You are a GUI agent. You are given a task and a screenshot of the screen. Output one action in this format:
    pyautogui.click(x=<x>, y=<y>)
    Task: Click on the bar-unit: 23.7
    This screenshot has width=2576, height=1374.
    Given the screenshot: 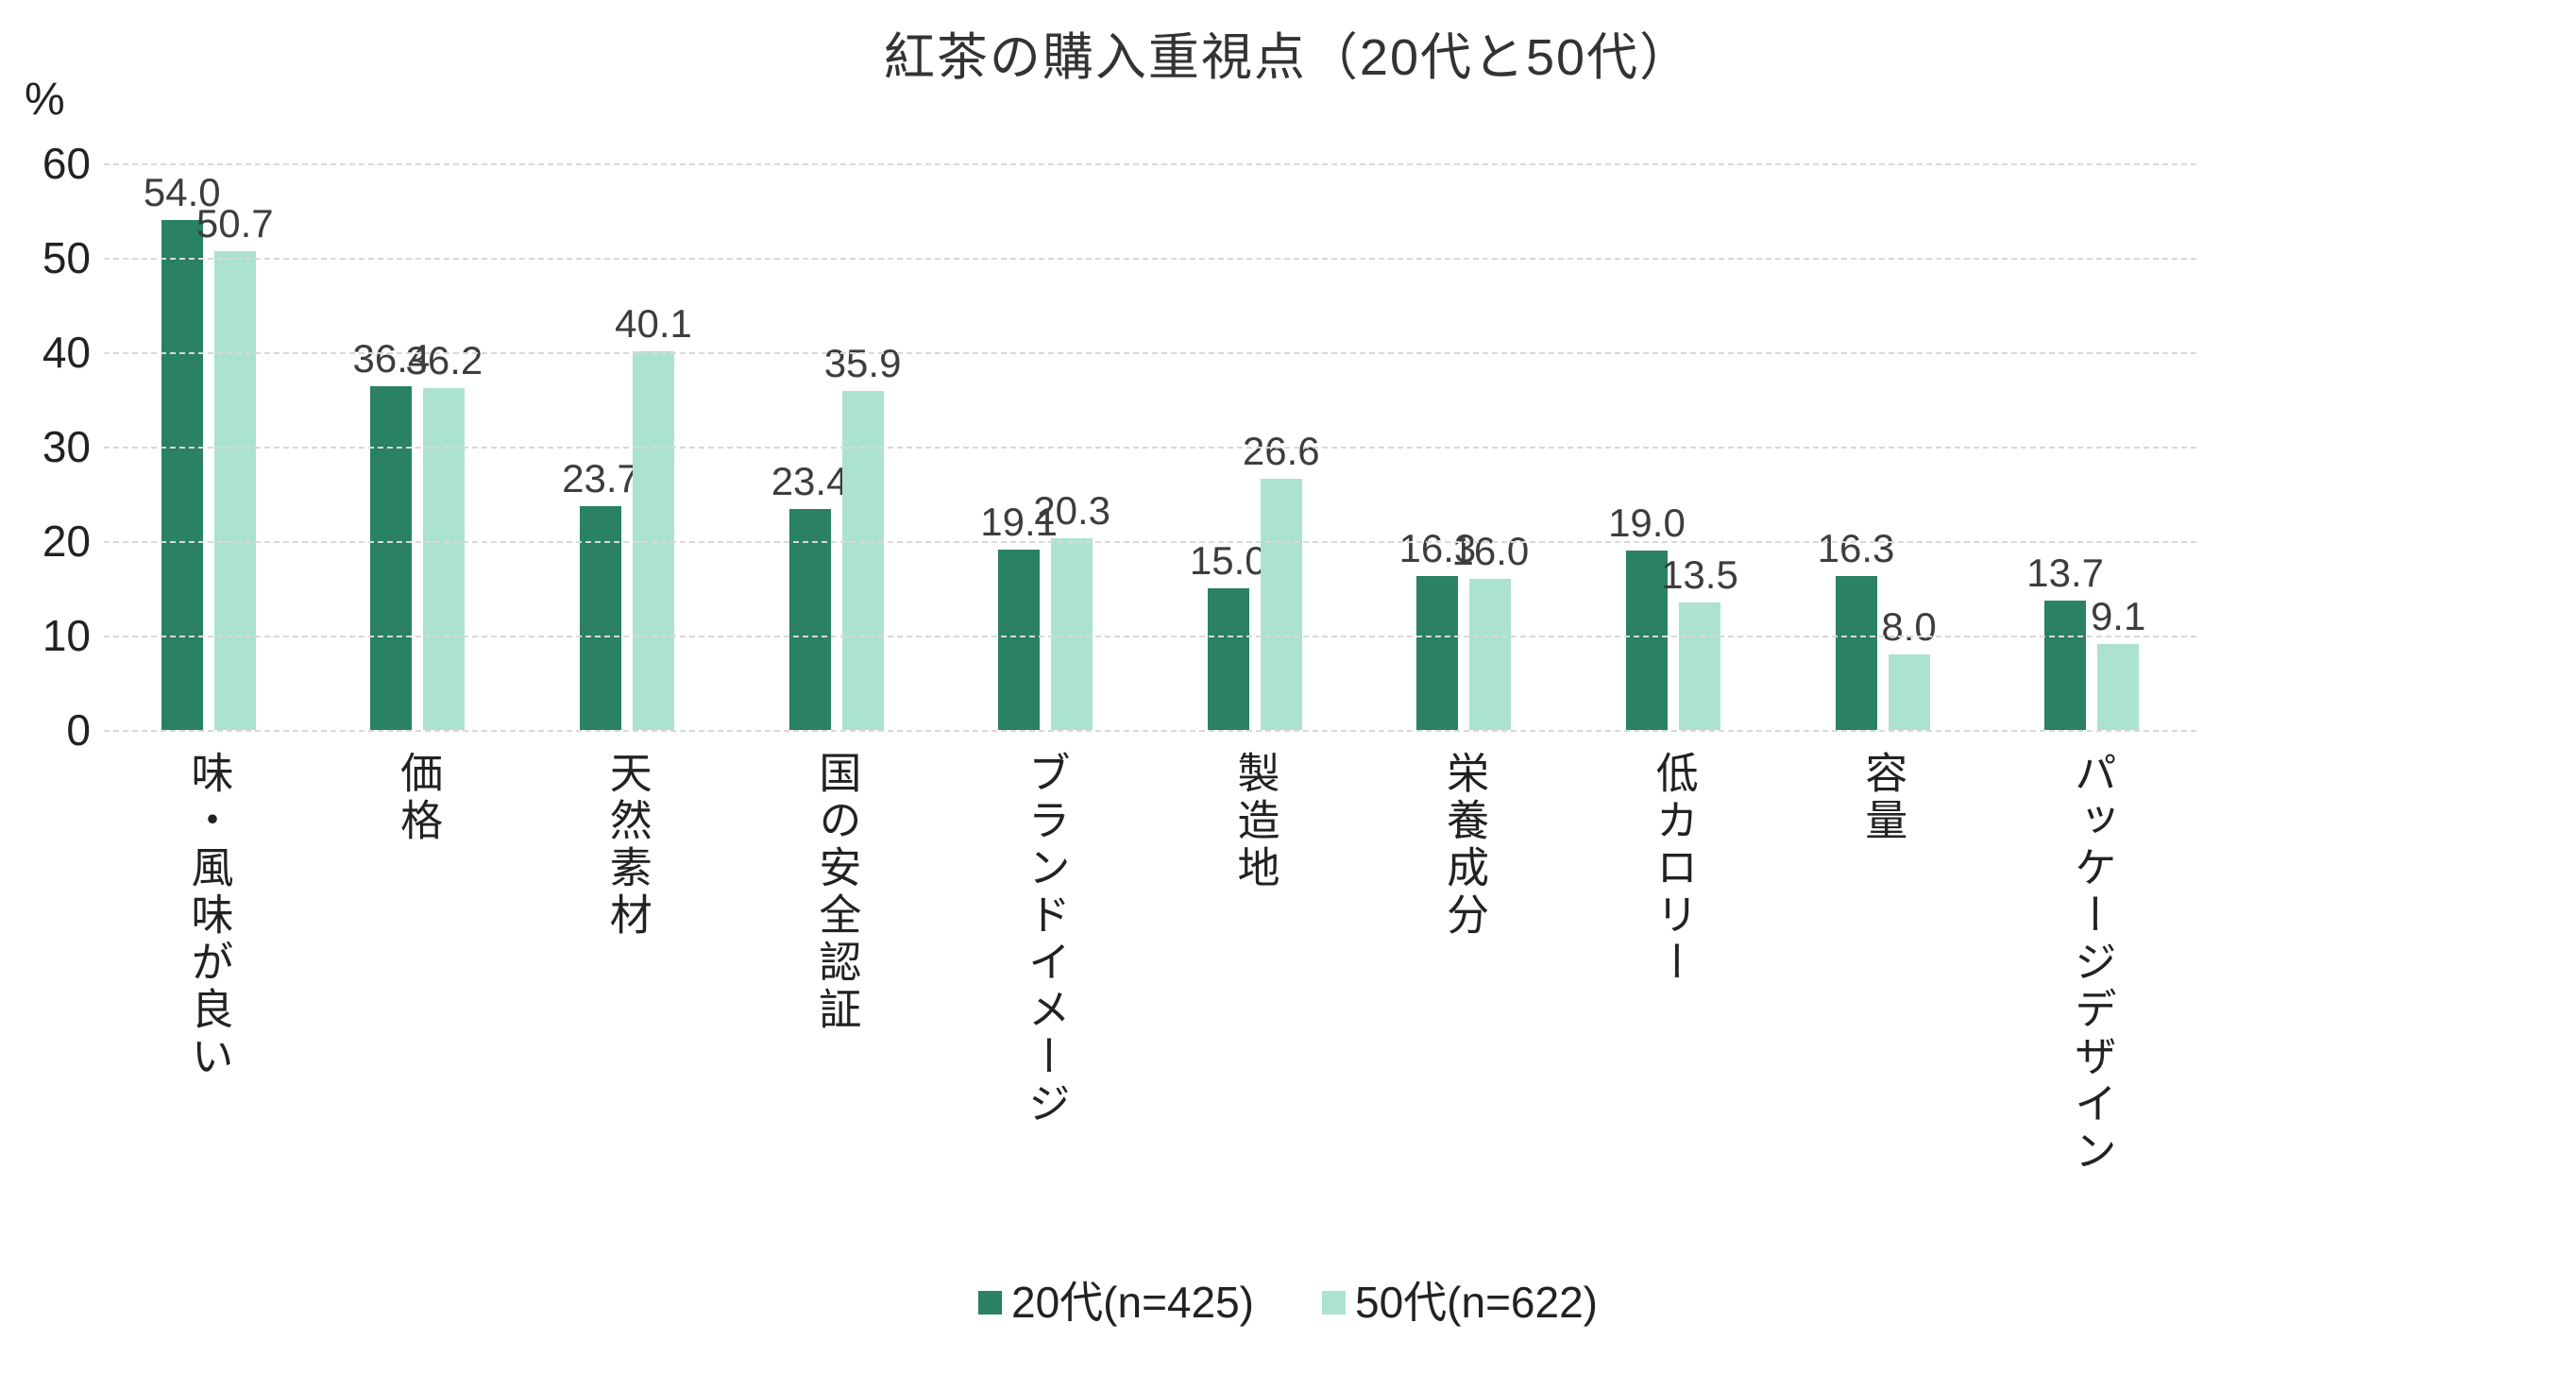 What is the action you would take?
    pyautogui.click(x=600, y=594)
    